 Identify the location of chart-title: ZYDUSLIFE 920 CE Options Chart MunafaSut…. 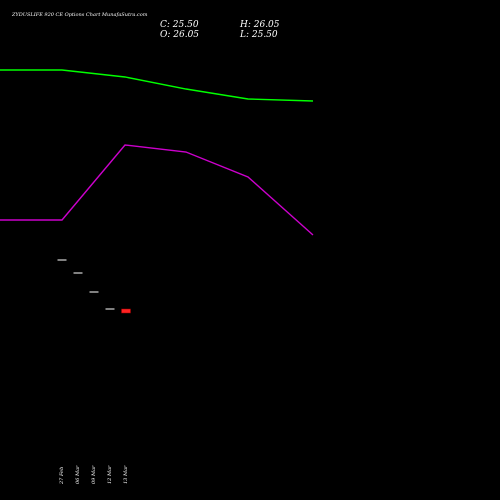
(79, 15).